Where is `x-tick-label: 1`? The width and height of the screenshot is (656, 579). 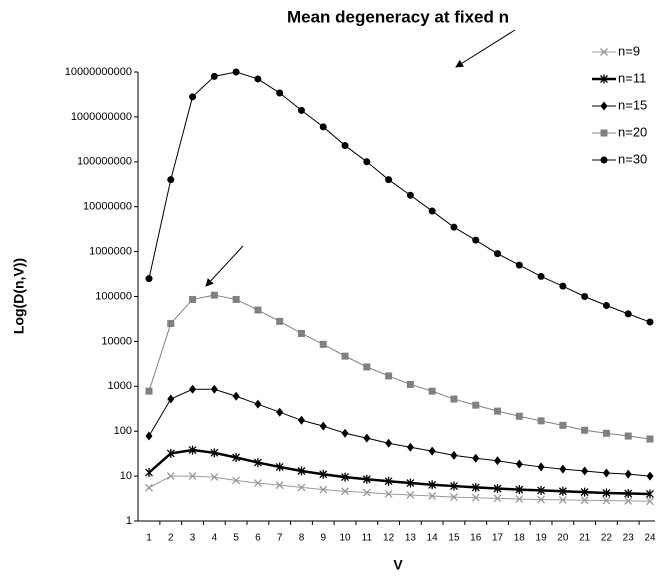 x-tick-label: 1 is located at coordinates (149, 538).